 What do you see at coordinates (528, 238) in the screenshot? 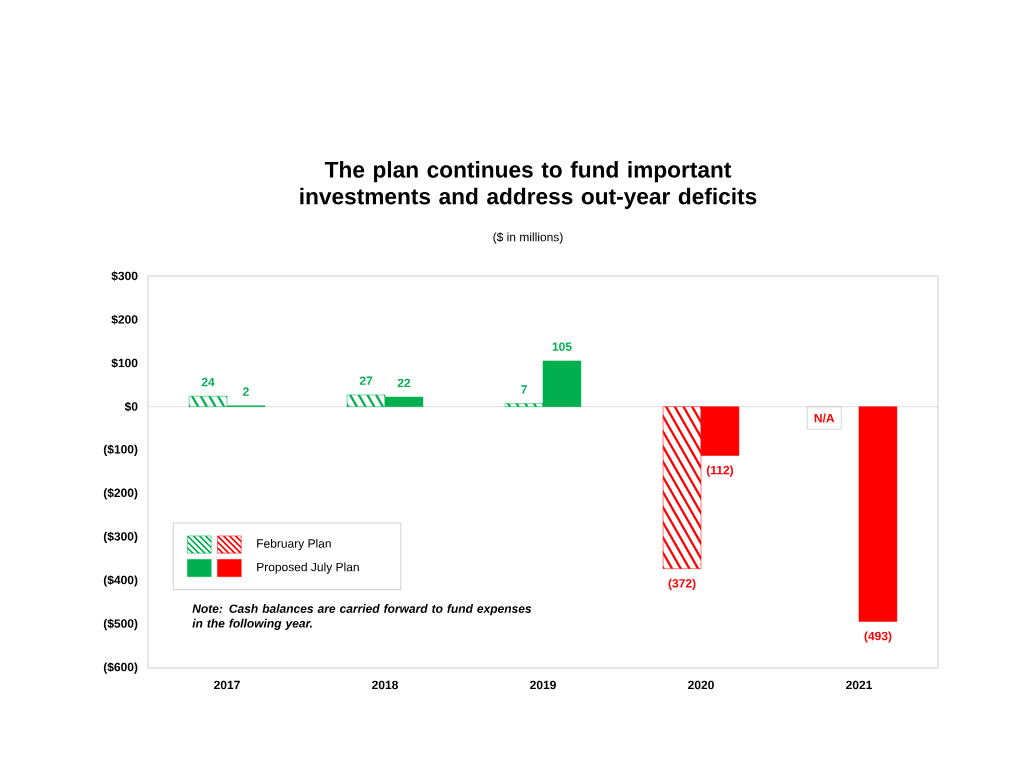
I see `chart-subtitle: ($ in millions)` at bounding box center [528, 238].